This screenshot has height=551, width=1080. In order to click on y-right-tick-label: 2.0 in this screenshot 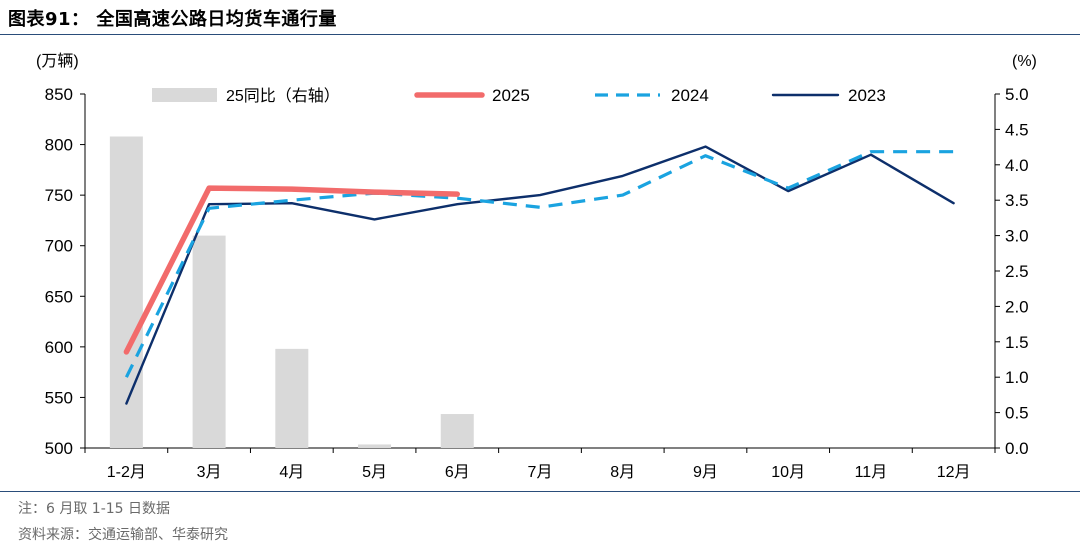, I will do `click(1017, 306)`.